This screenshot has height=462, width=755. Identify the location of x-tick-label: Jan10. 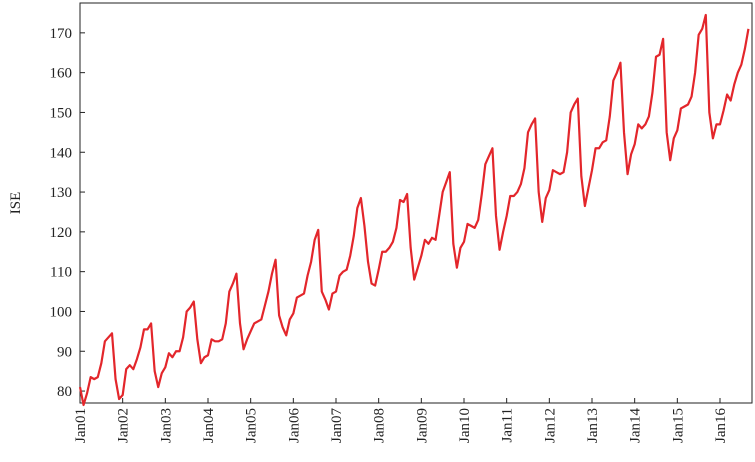
(465, 425).